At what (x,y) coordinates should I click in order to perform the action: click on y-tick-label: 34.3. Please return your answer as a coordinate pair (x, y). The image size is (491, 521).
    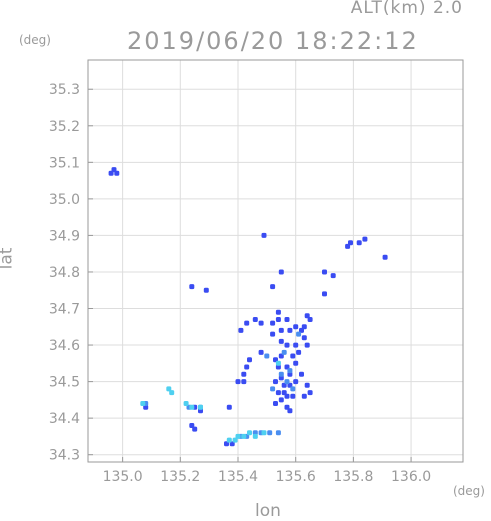
    Looking at the image, I should click on (64, 456).